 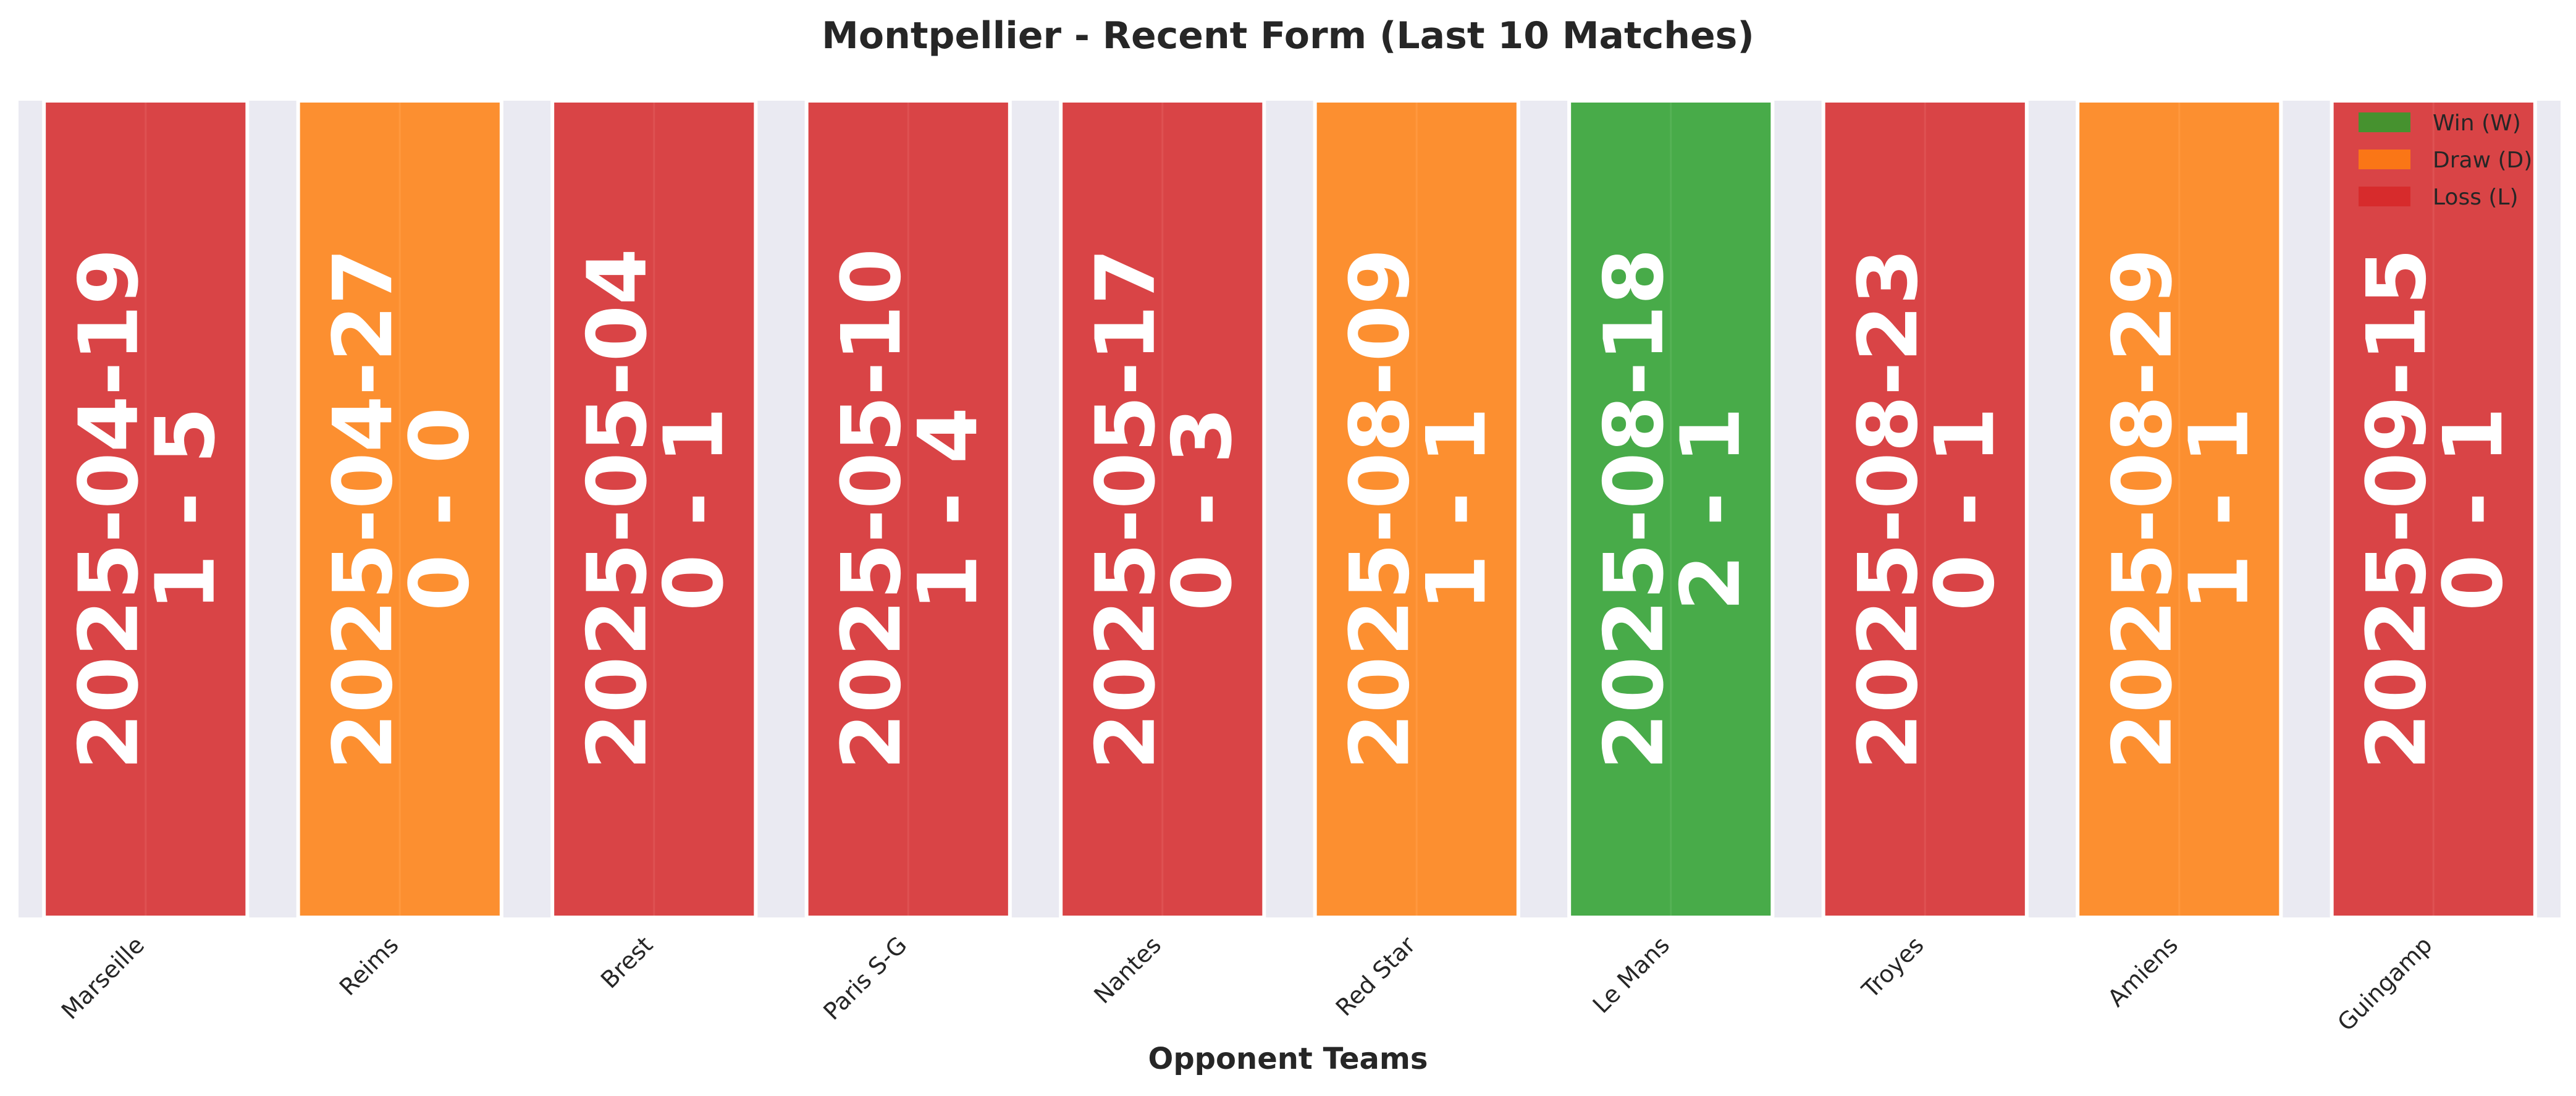 What do you see at coordinates (1380, 509) in the screenshot?
I see `match-date-label: 2025-08-09` at bounding box center [1380, 509].